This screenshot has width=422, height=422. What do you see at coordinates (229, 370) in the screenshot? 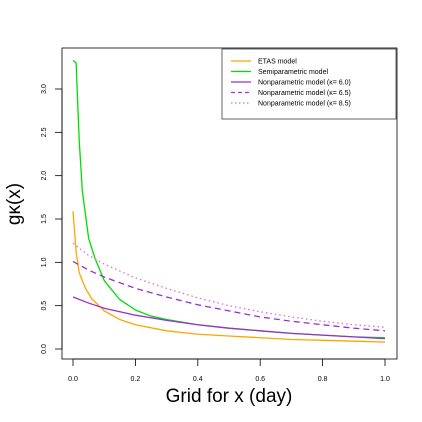
I see `x-axis: 0.0 0.2 0.4 0.6 0.8 1.0` at bounding box center [229, 370].